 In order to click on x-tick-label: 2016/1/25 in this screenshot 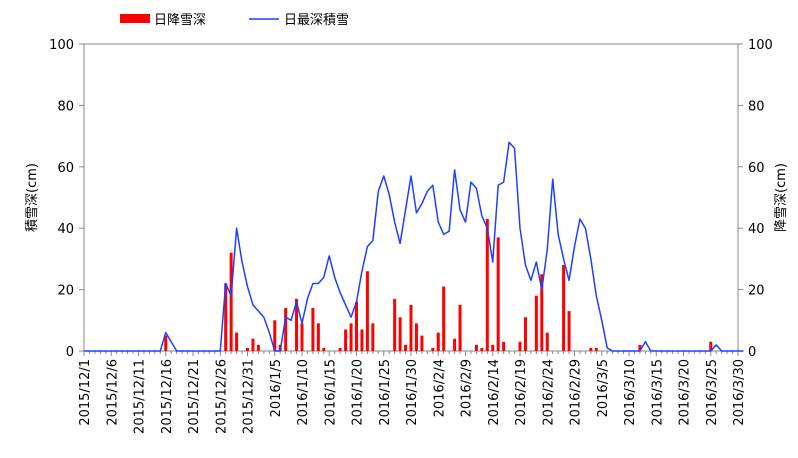, I will do `click(385, 392)`.